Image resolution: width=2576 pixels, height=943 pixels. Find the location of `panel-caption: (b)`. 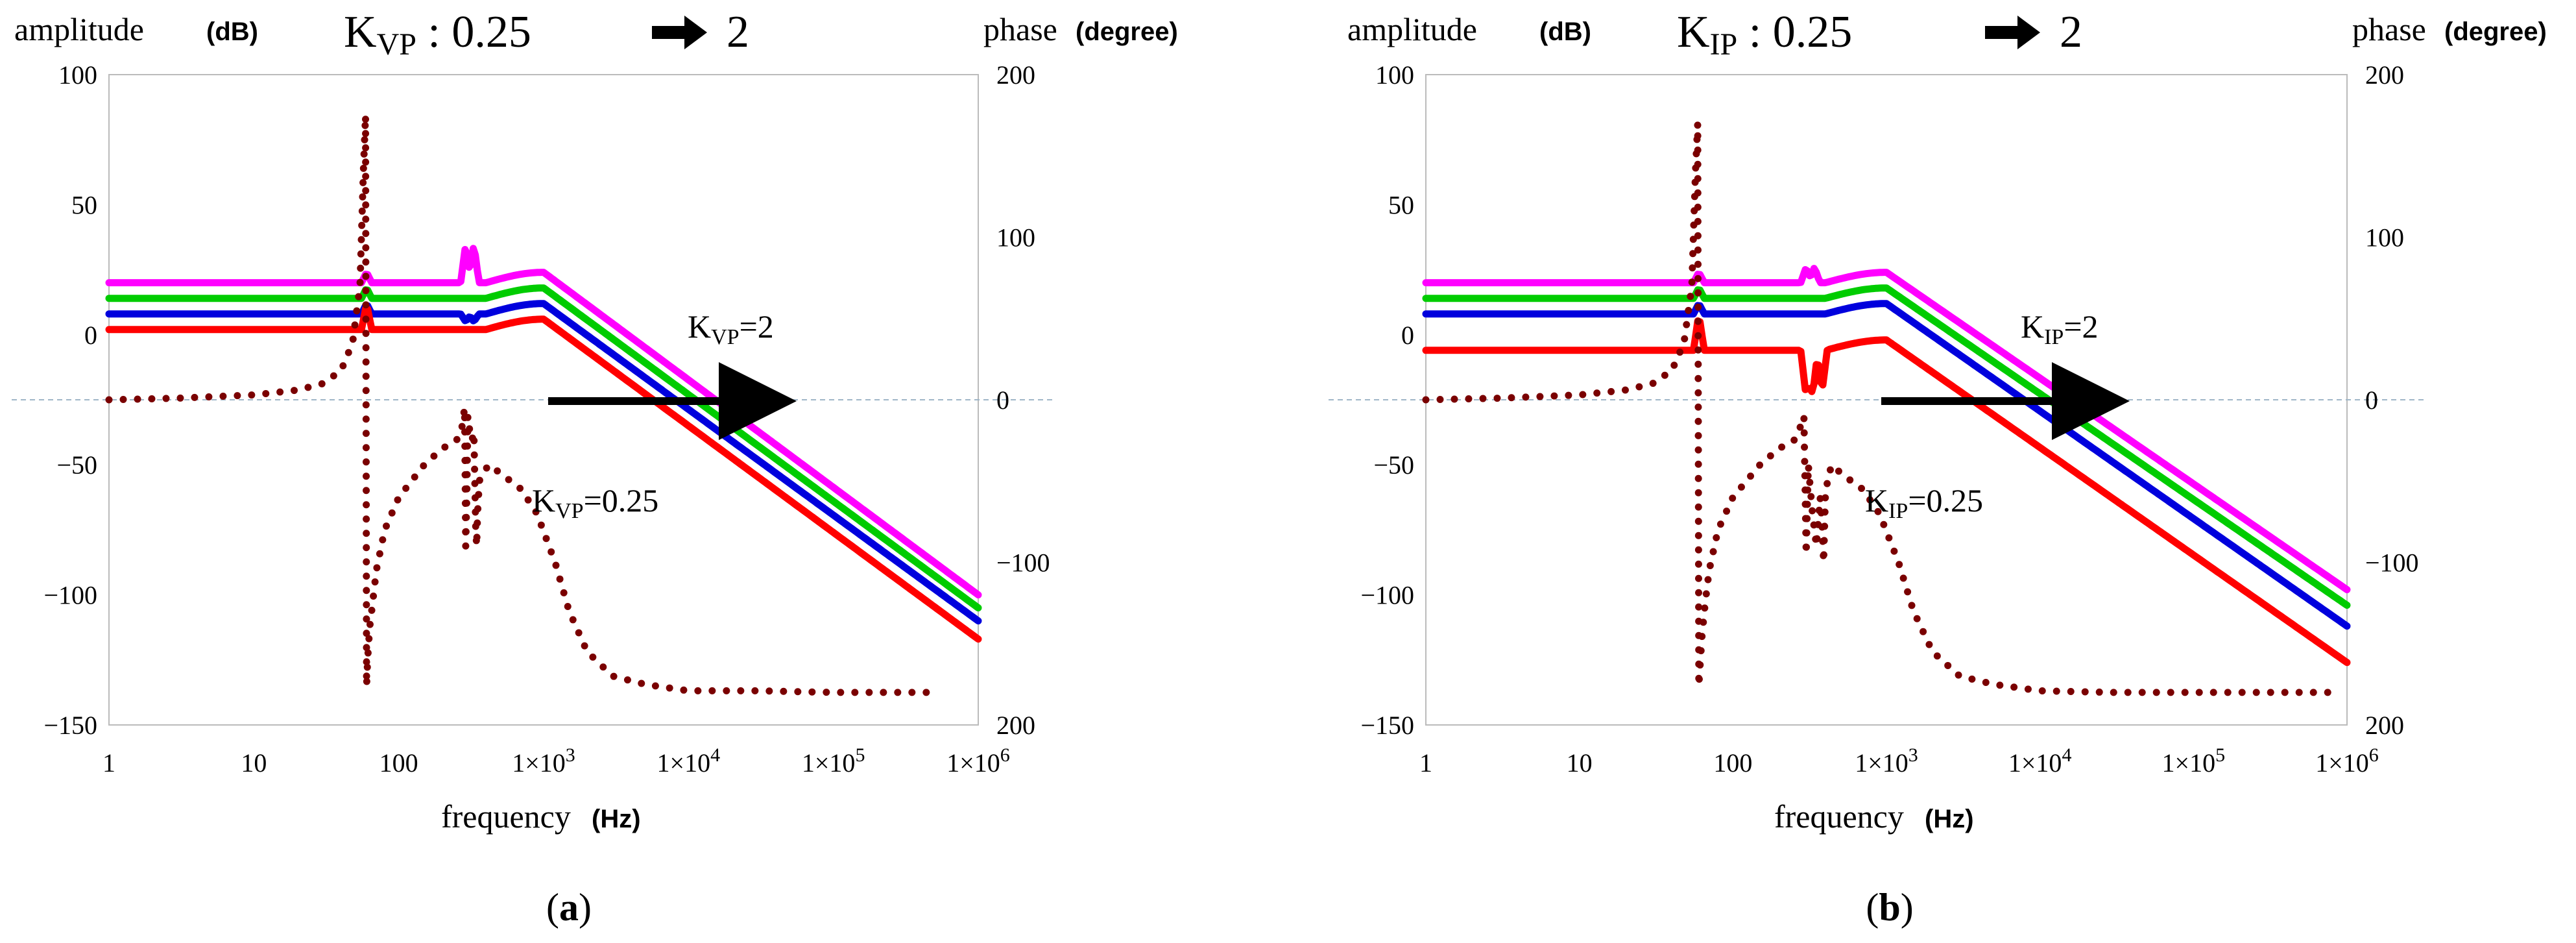

panel-caption: (b) is located at coordinates (1889, 907).